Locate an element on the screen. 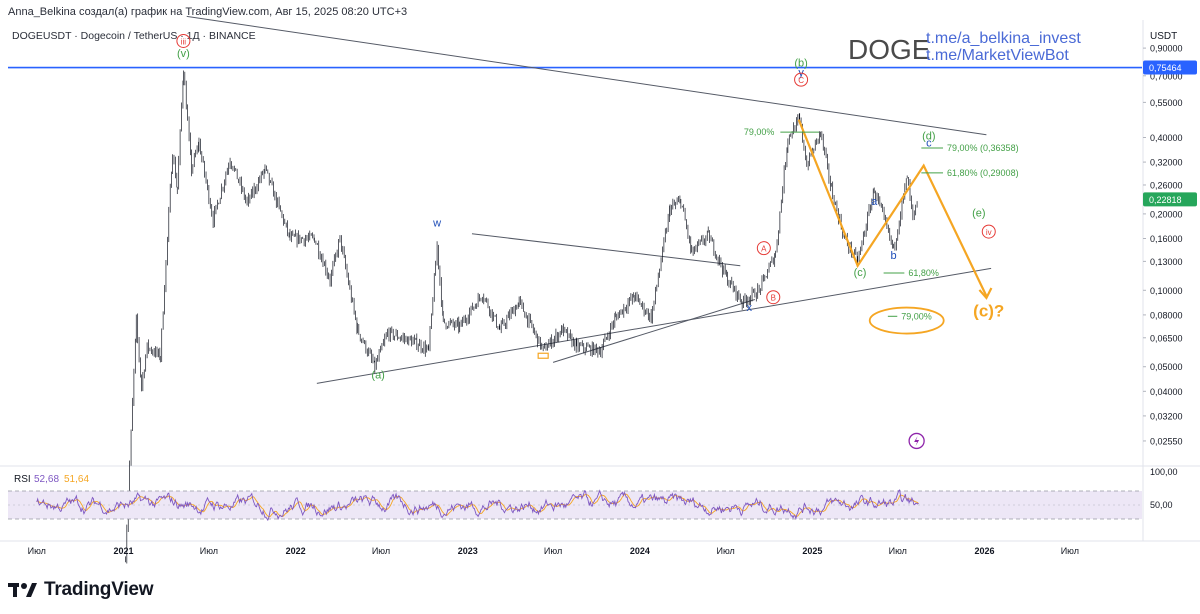 This screenshot has height=614, width=1200. tradingview-wordmark: TradingView is located at coordinates (99, 589).